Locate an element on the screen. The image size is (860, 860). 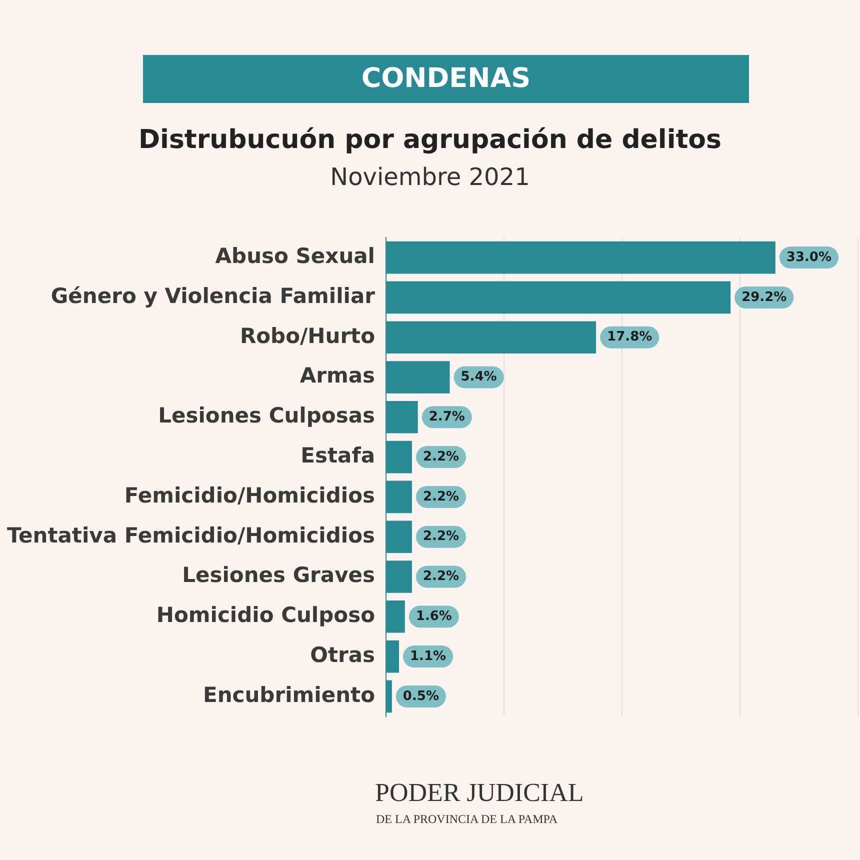
data-label: 1.1% is located at coordinates (428, 656).